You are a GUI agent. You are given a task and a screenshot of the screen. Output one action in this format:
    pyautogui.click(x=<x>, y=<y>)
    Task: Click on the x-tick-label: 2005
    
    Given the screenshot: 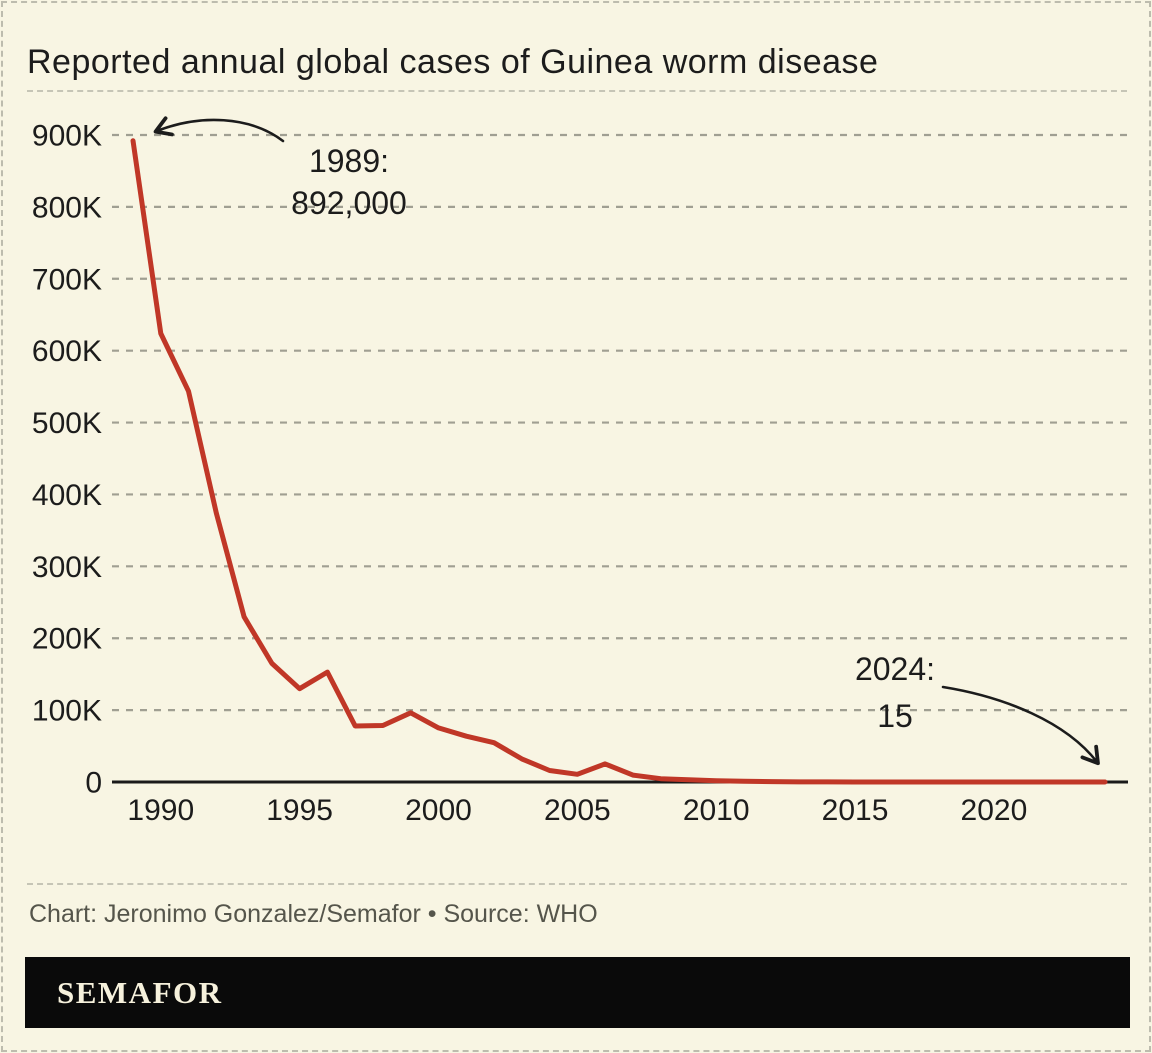 What is the action you would take?
    pyautogui.click(x=577, y=810)
    